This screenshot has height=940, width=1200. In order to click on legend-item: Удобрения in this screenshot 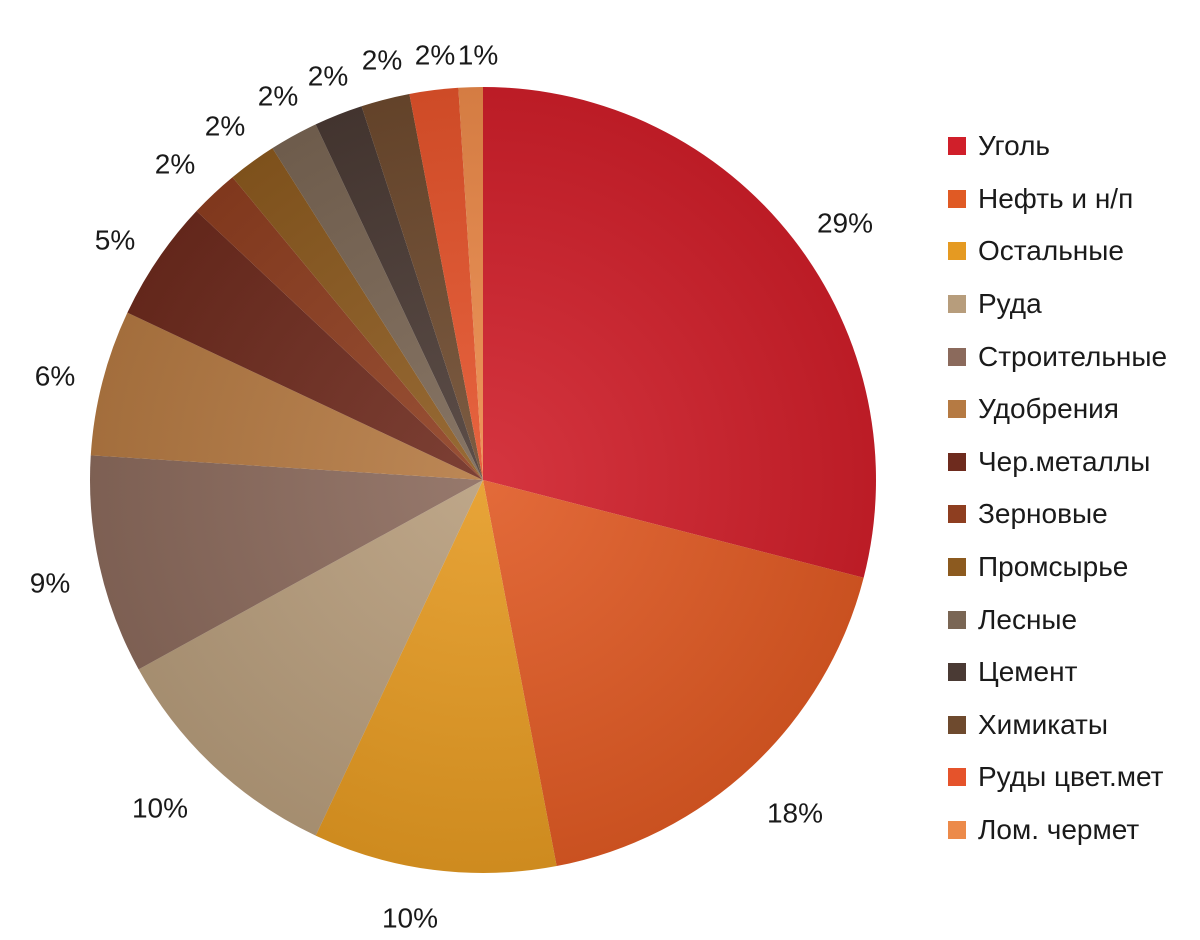, I will do `click(1057, 409)`.